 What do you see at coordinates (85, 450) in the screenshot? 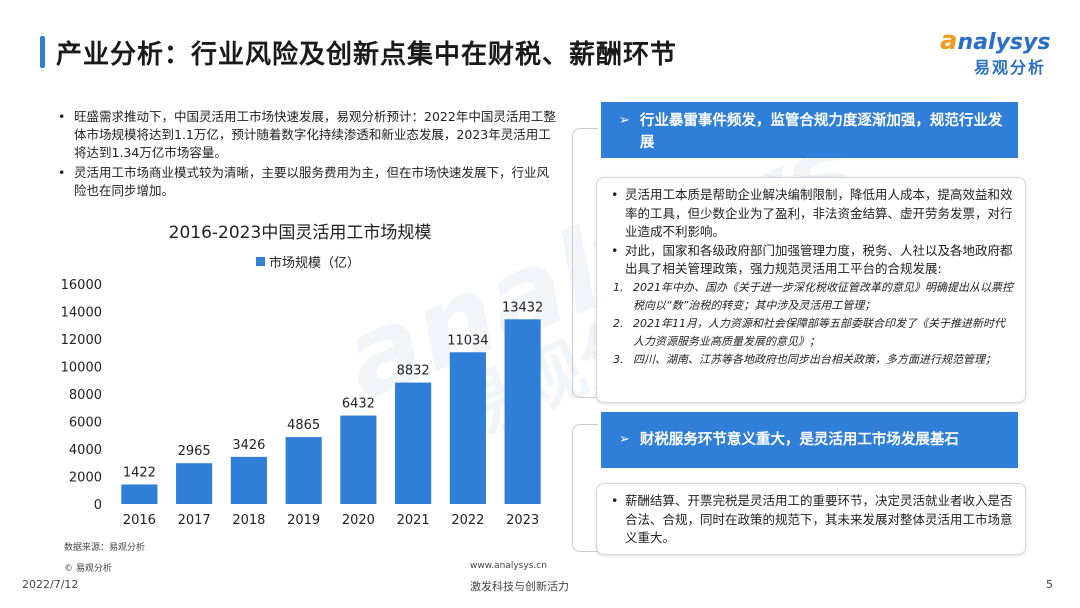
I see `y-tick-label: 4000` at bounding box center [85, 450].